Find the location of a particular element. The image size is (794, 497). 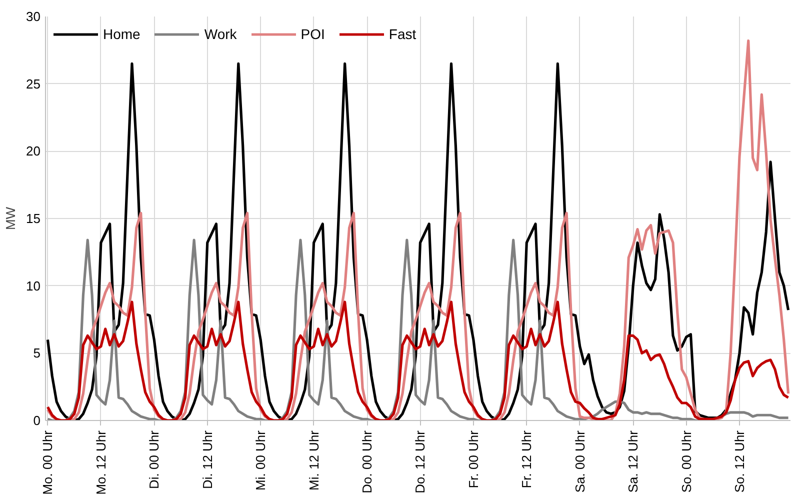

x-tick-label: Fr. 00 Uhr is located at coordinates (473, 459).